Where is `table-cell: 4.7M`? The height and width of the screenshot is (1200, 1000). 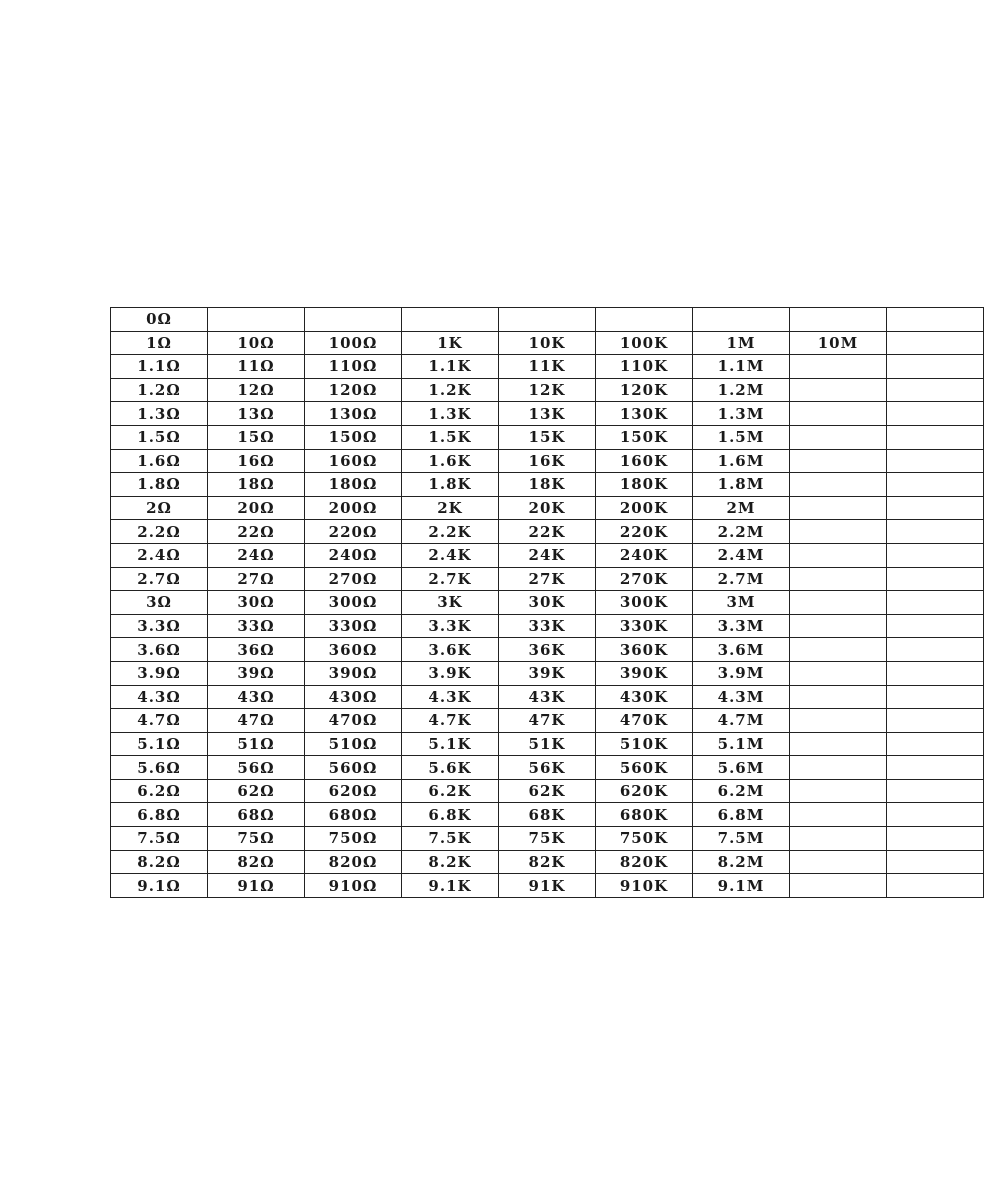
table-cell: 4.7M is located at coordinates (741, 720).